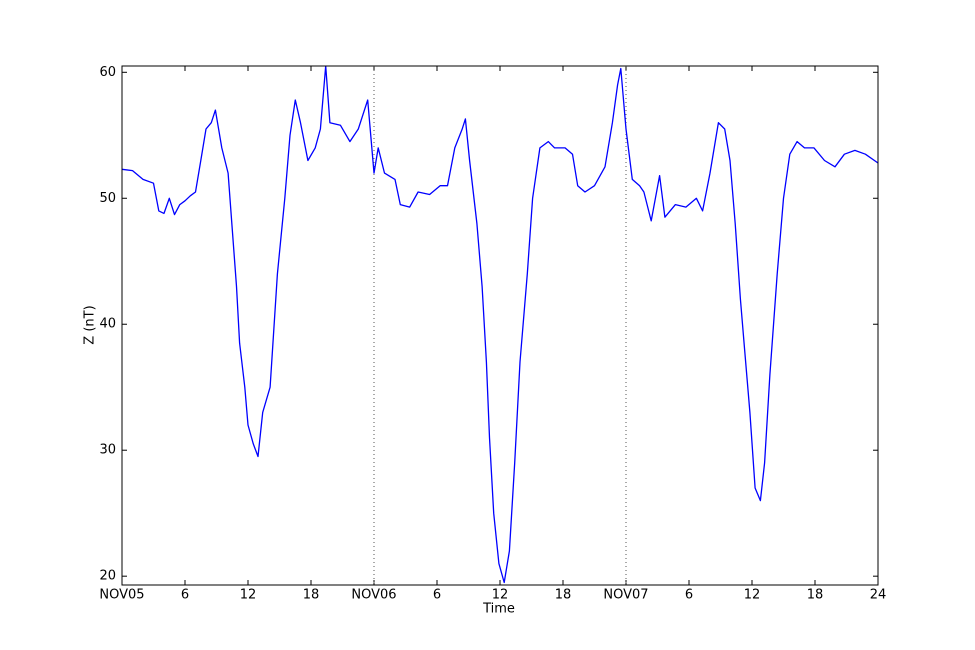  What do you see at coordinates (107, 324) in the screenshot?
I see `y-tick-label: 40` at bounding box center [107, 324].